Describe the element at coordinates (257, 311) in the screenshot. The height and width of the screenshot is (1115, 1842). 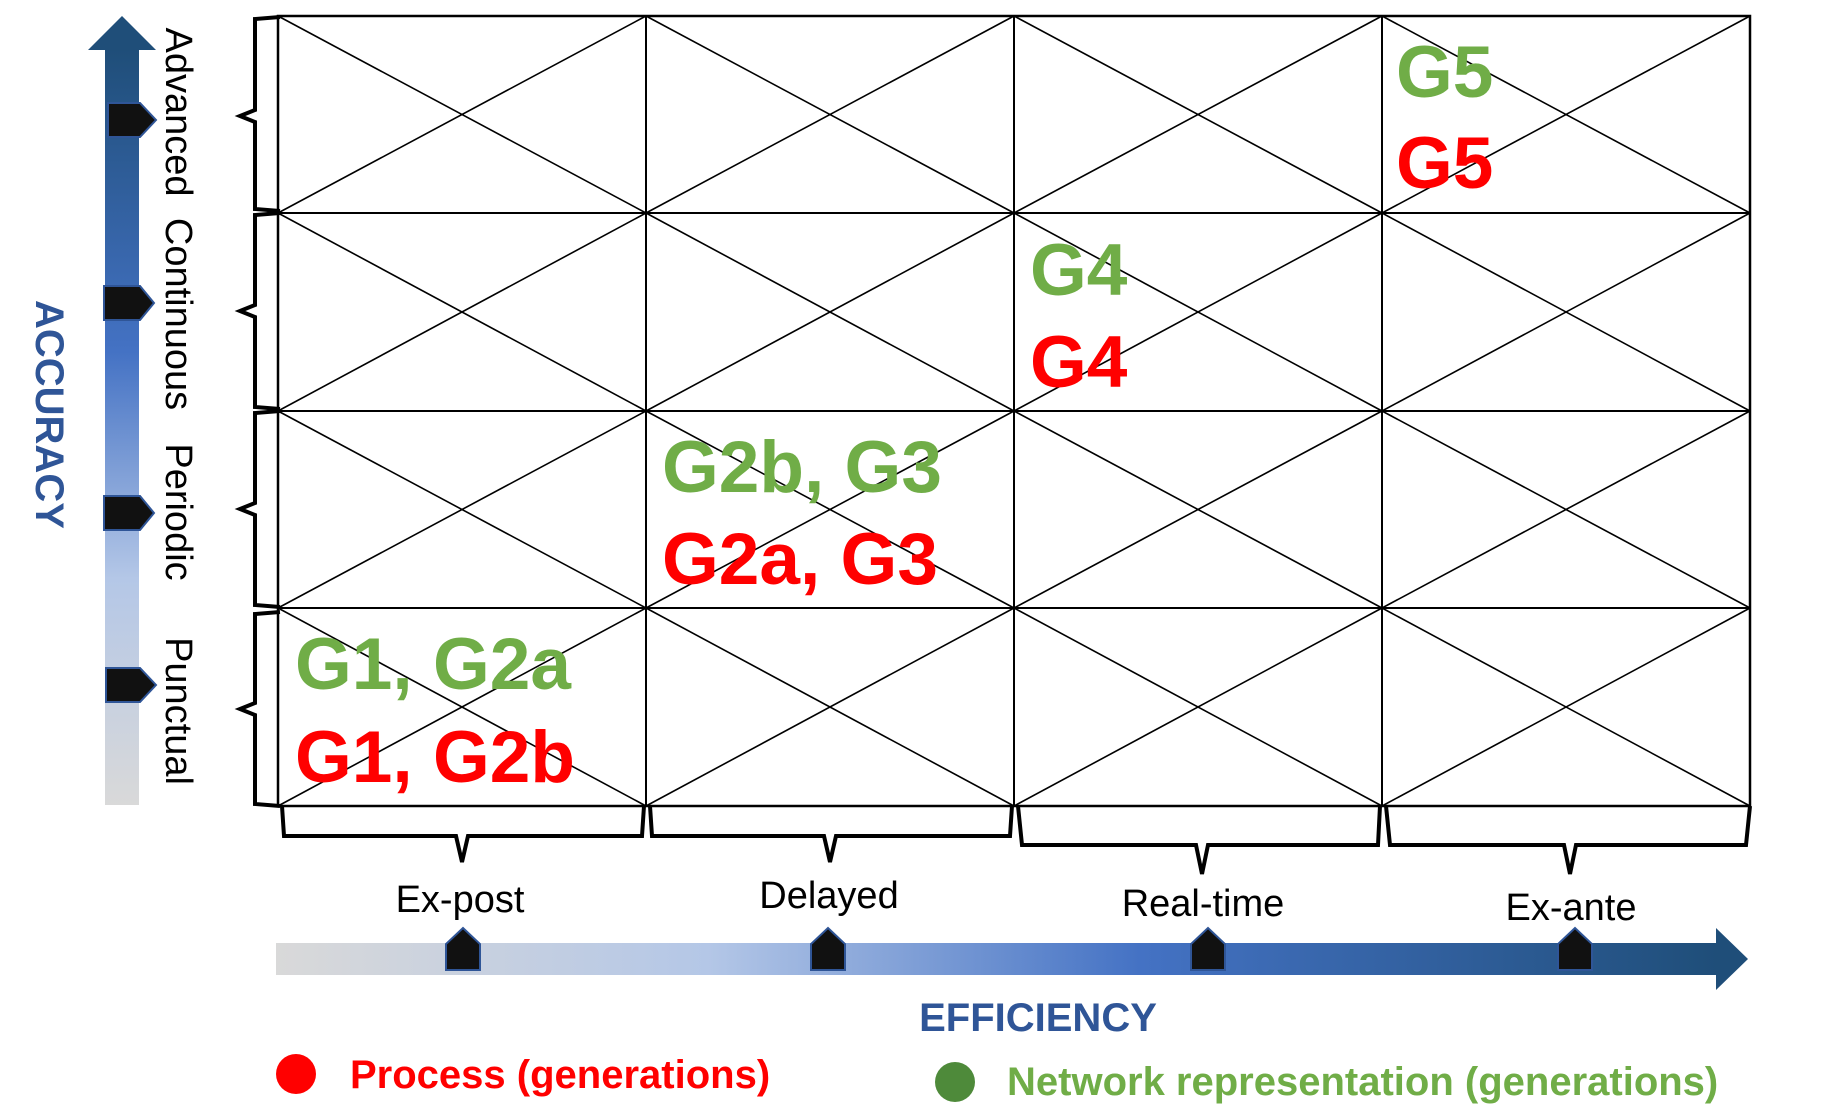
I see `row-brace-continuous` at that location.